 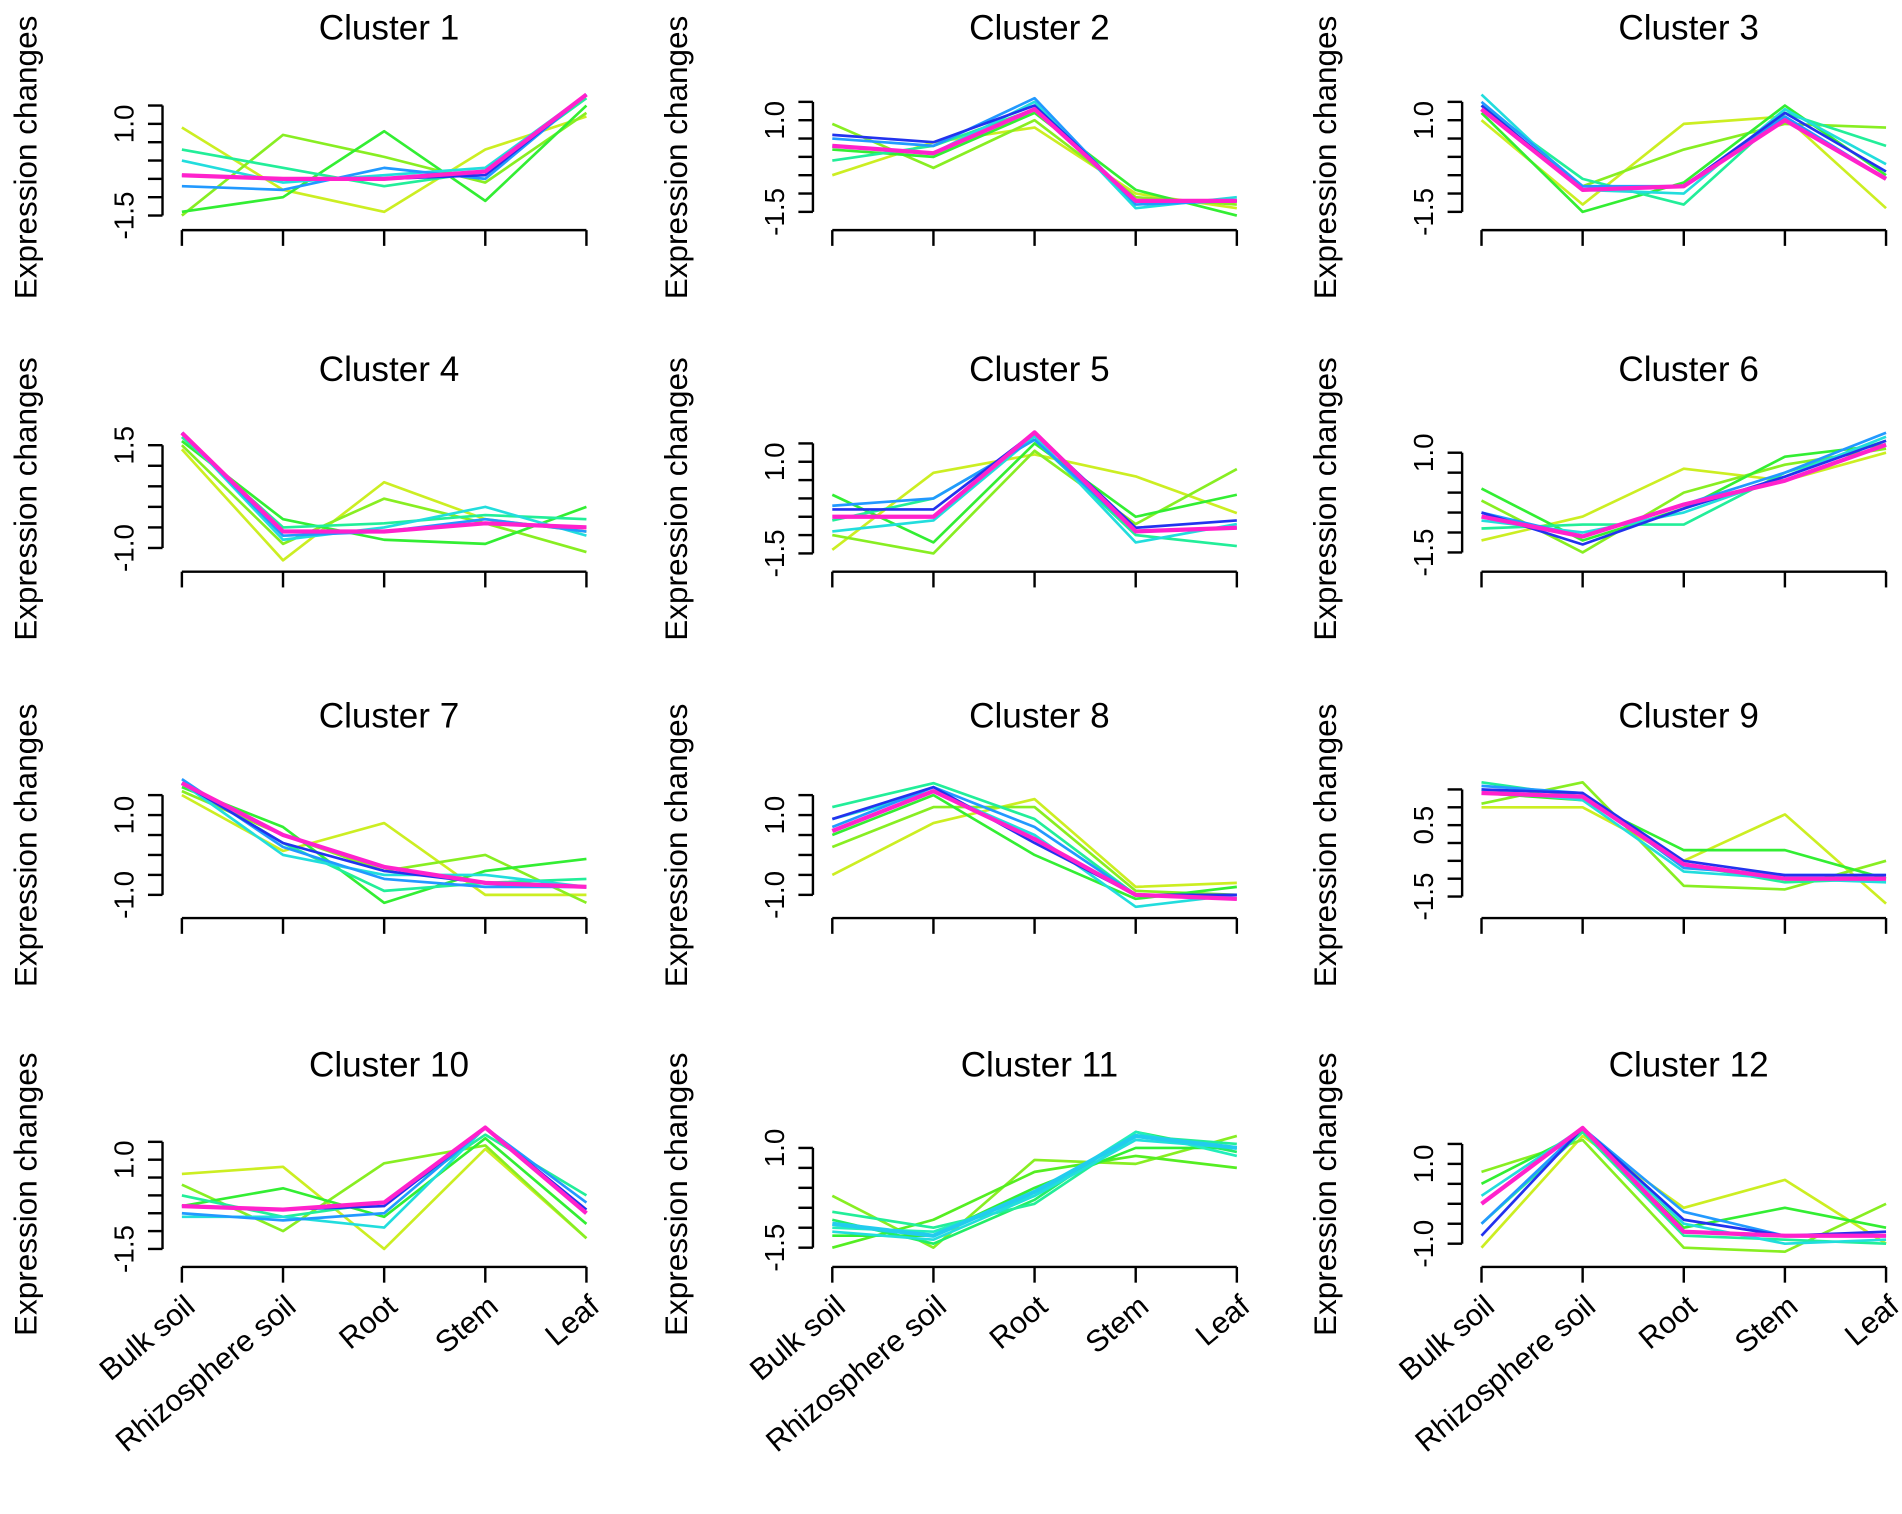 What do you see at coordinates (389, 1064) in the screenshot?
I see `panel-title: Cluster 10` at bounding box center [389, 1064].